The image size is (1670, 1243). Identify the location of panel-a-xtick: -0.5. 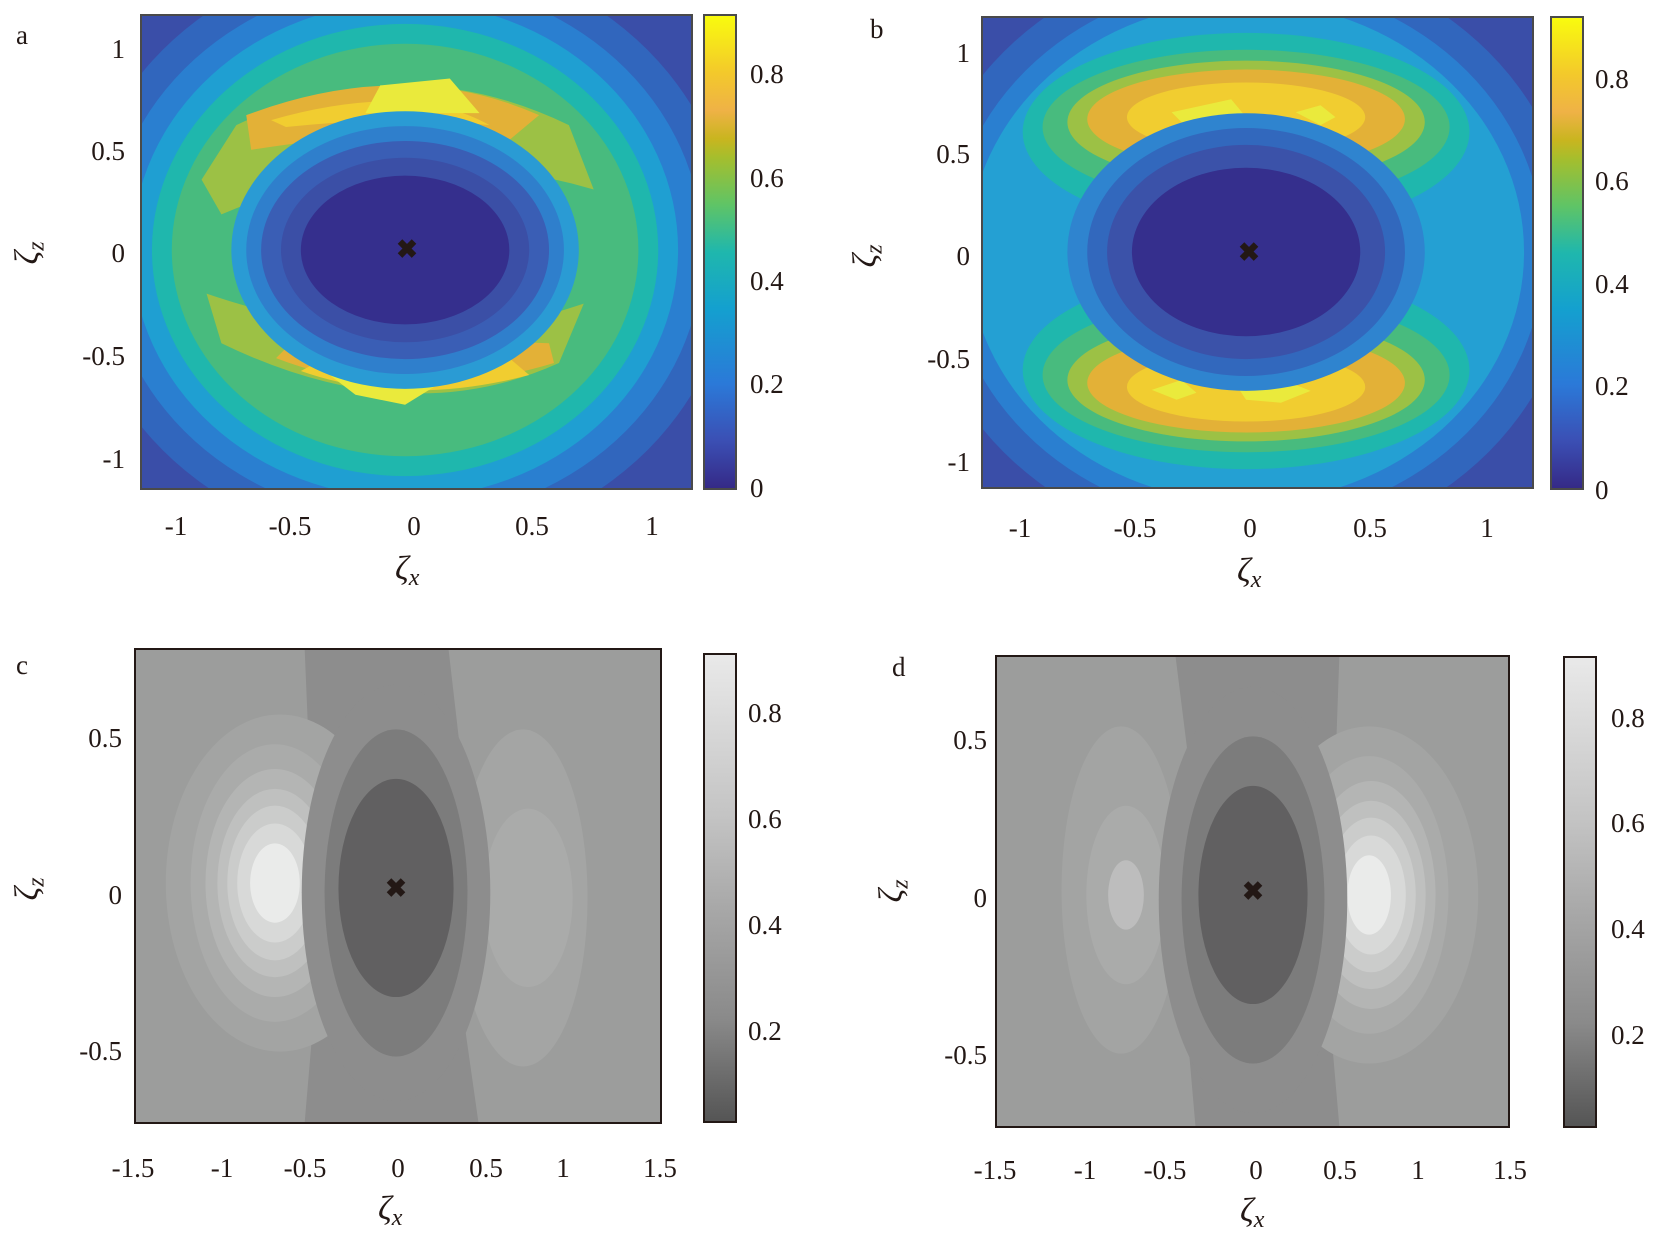
(290, 526).